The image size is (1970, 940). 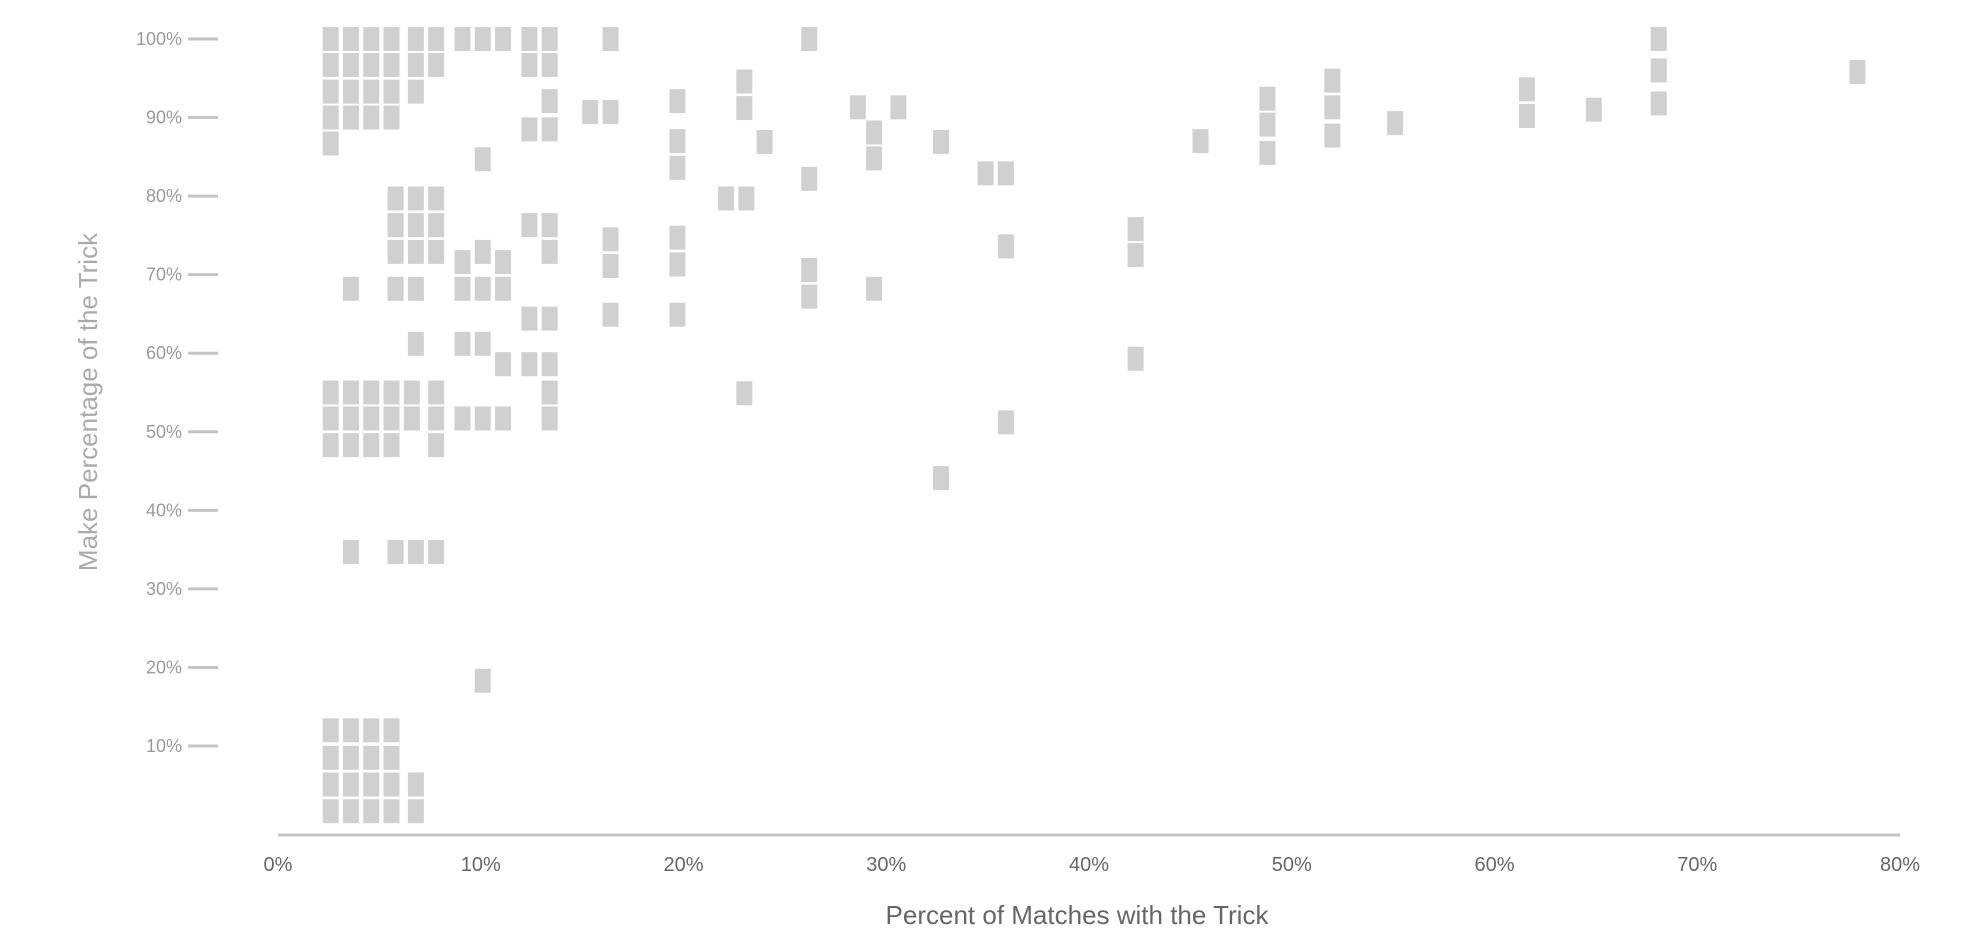 What do you see at coordinates (177, 392) in the screenshot?
I see `y-axis: 10% 20% 30% 40% 50% 60% 70% 80% 90% 100%` at bounding box center [177, 392].